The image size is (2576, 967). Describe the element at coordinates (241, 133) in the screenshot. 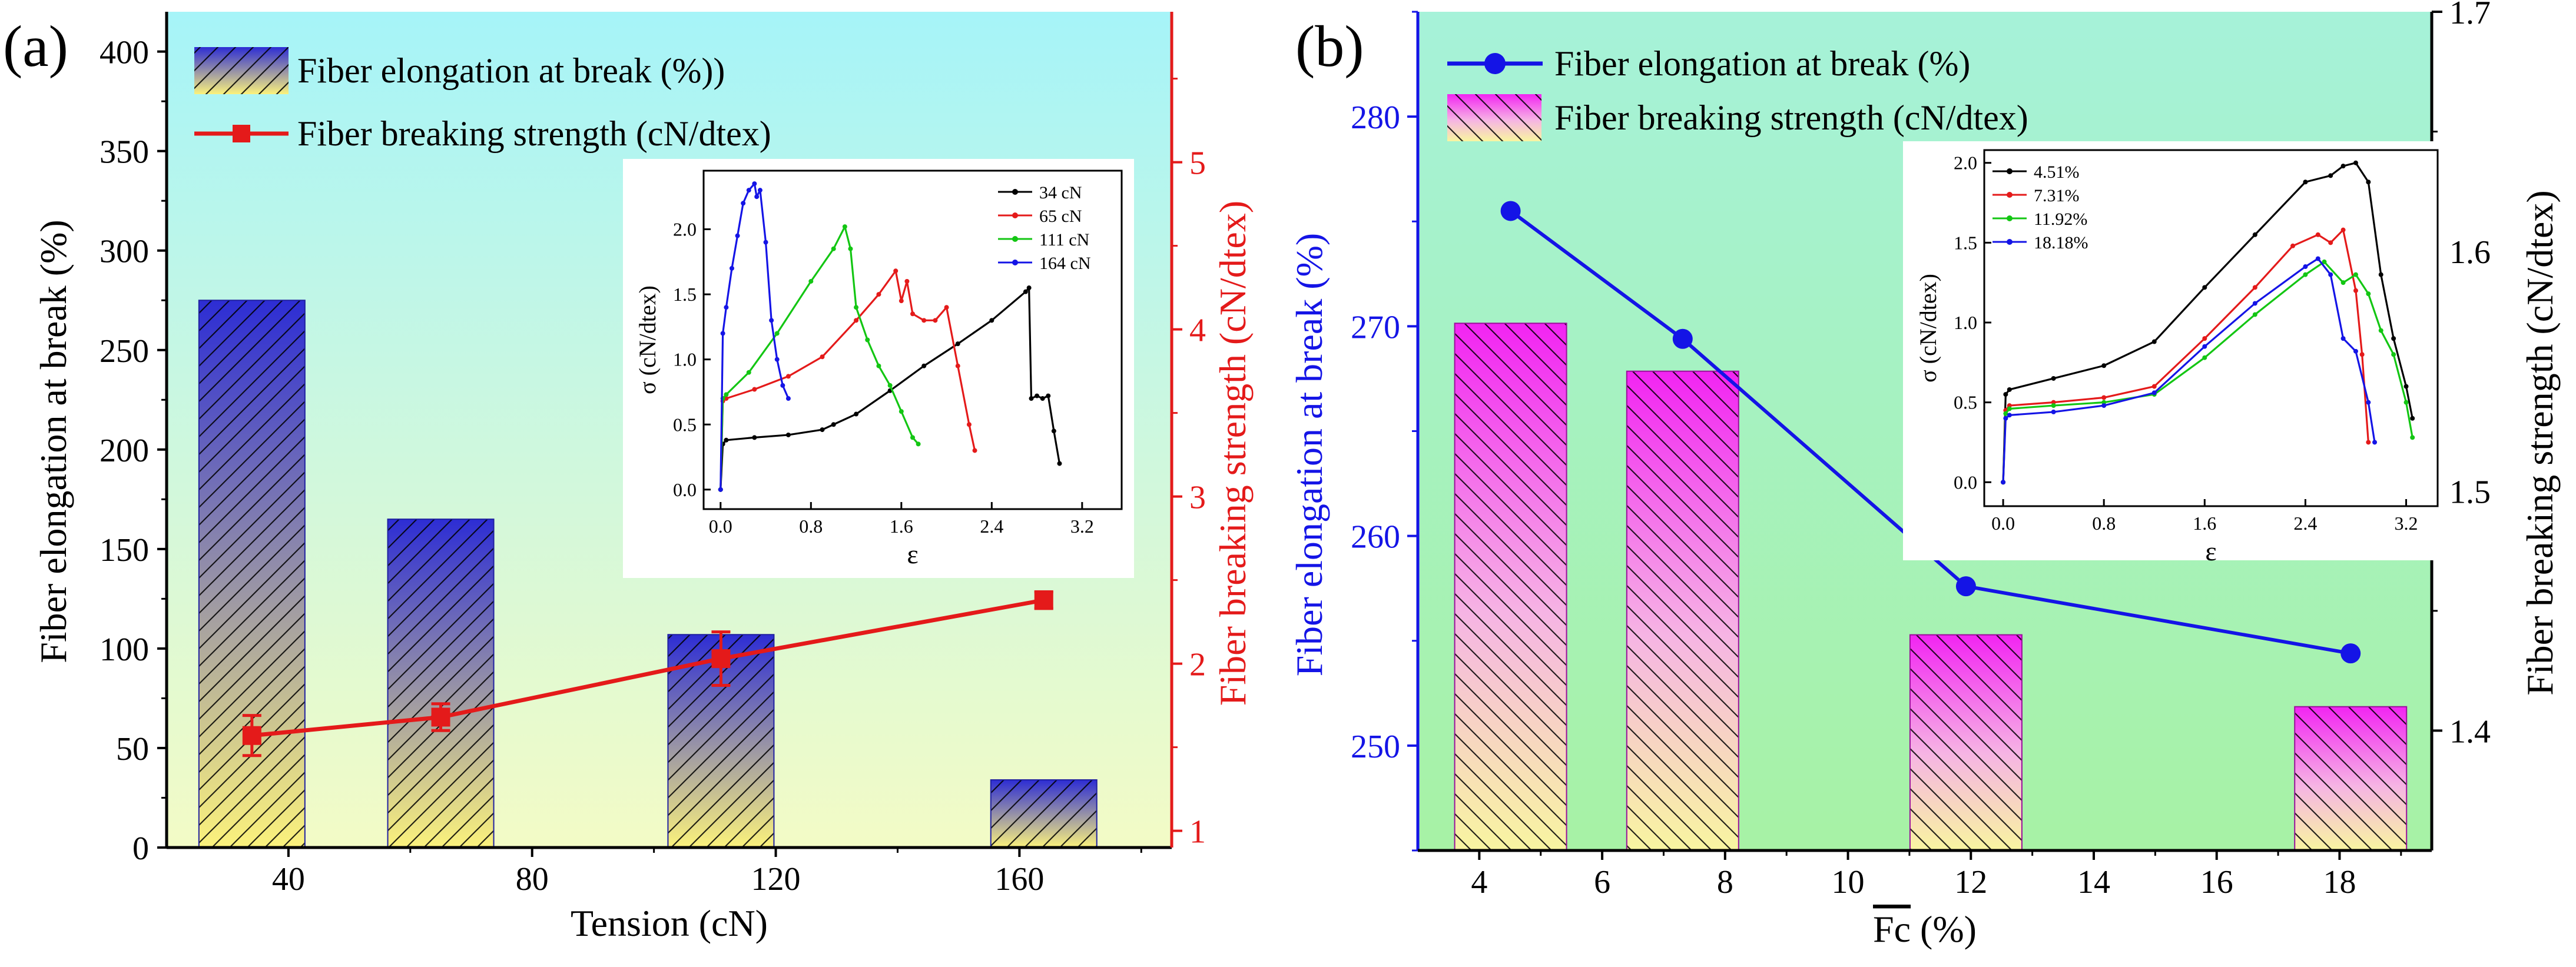

I see `legend-marker-strength-a` at that location.